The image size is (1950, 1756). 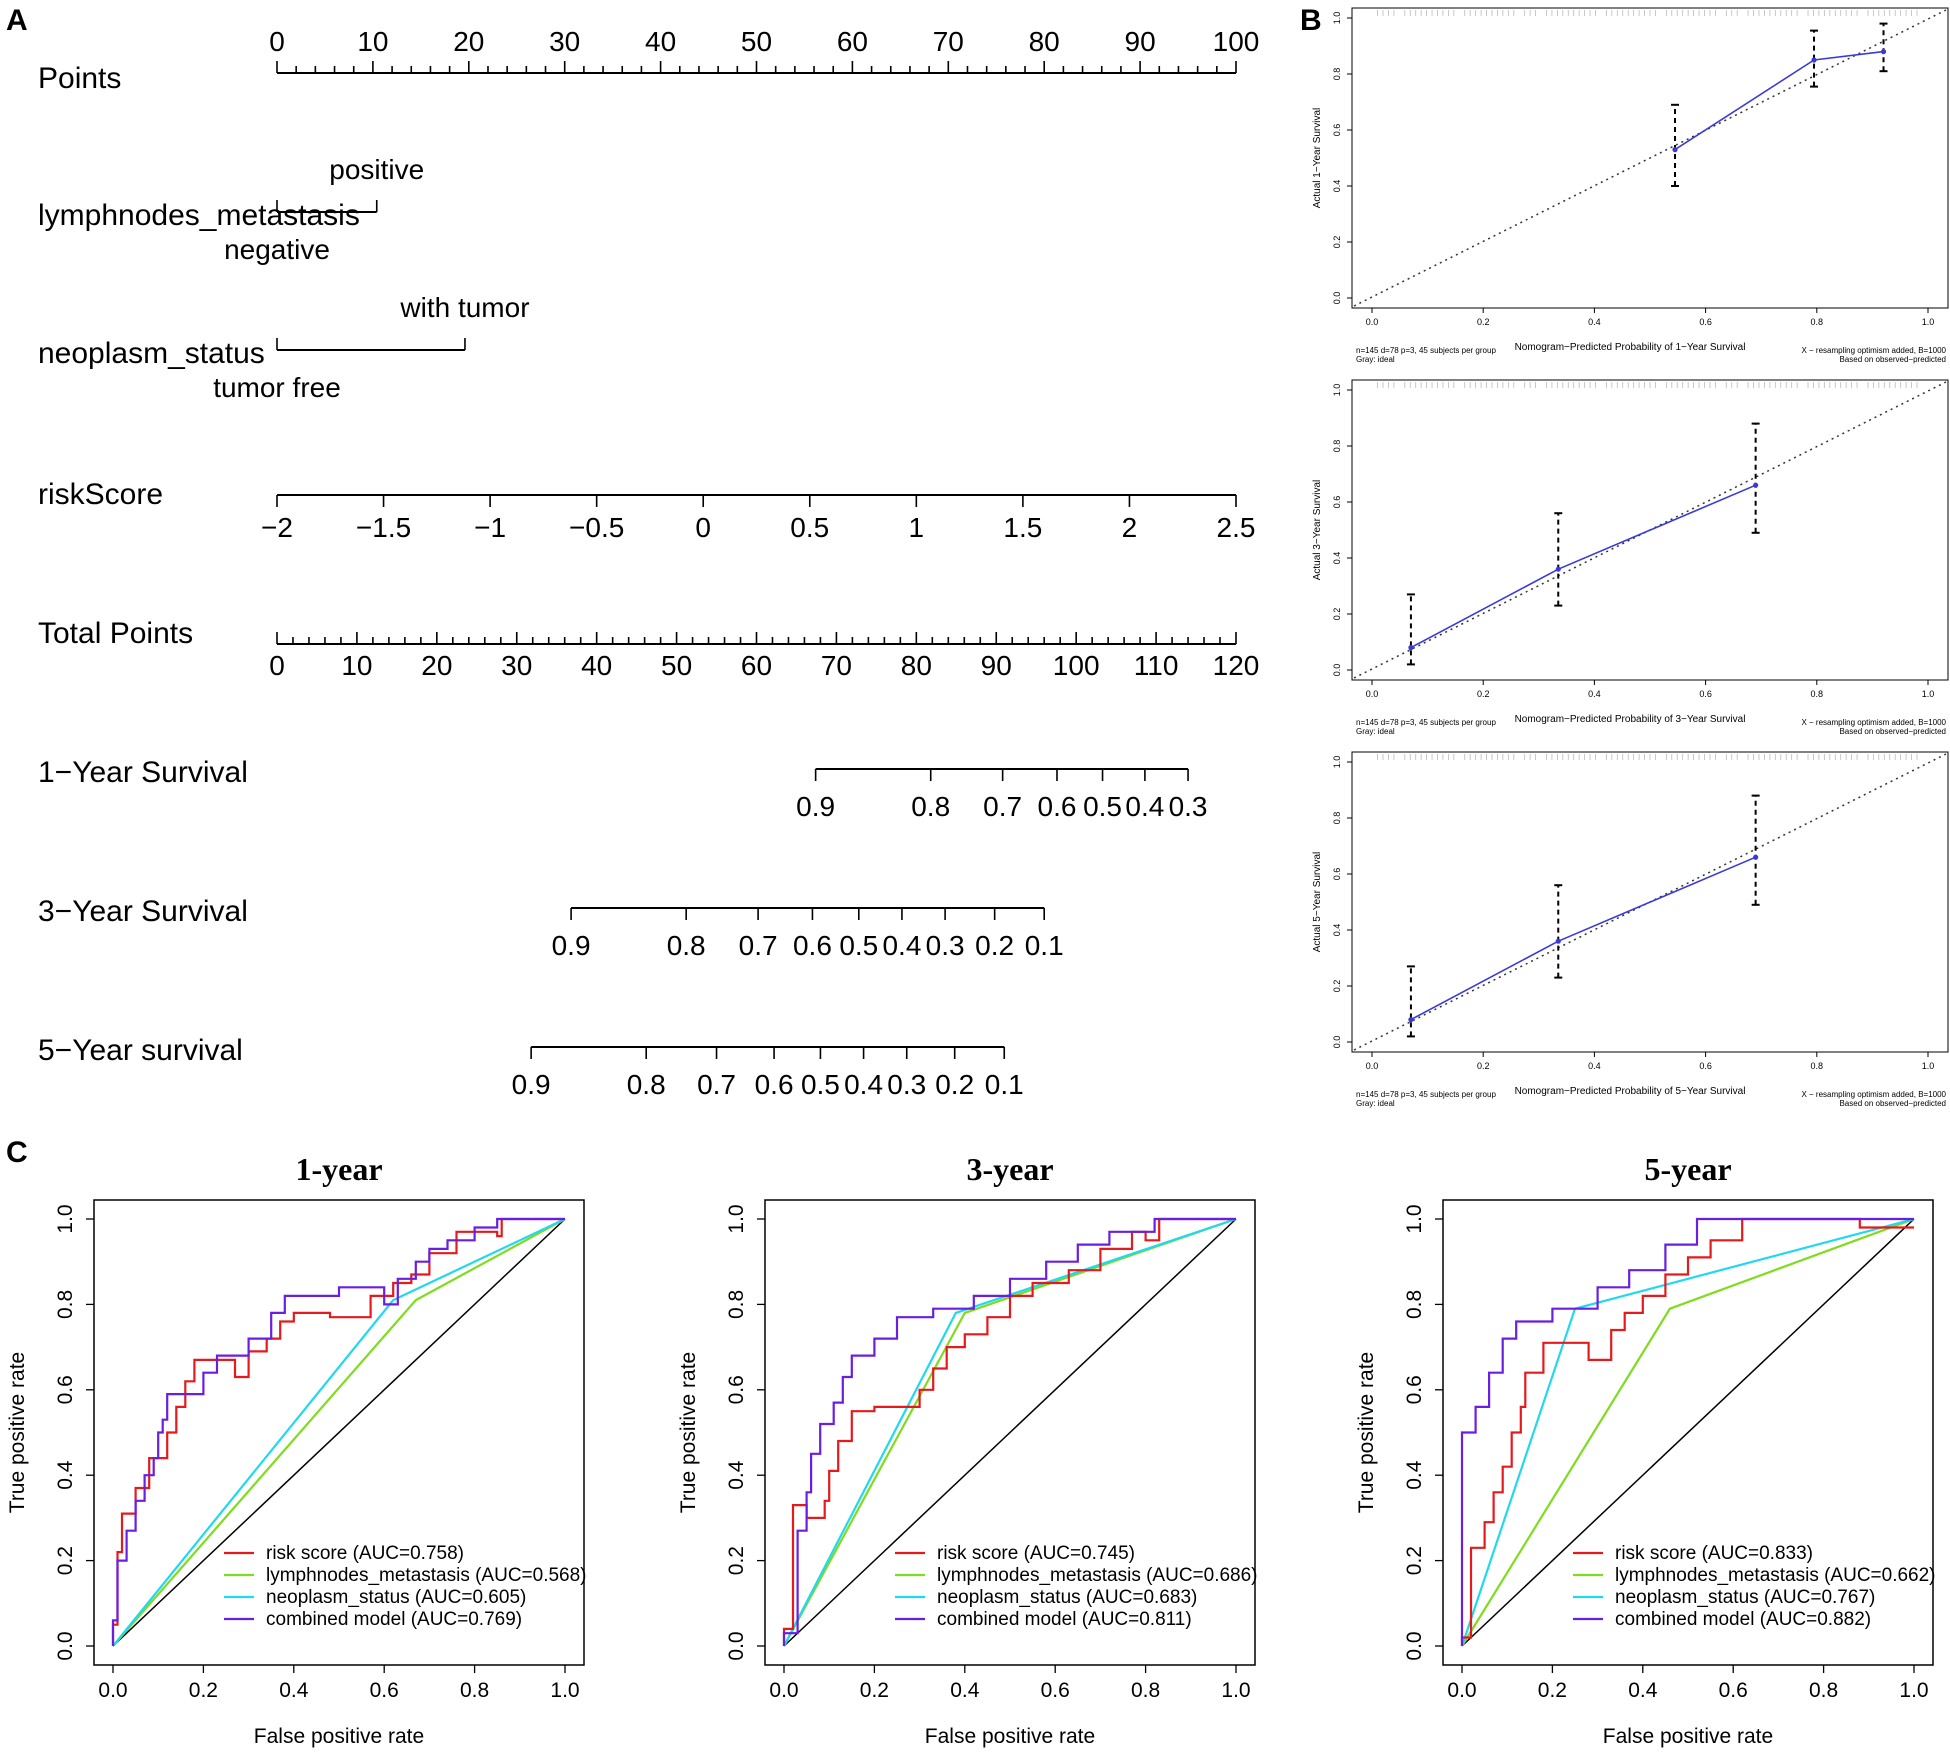 What do you see at coordinates (426, 1575) in the screenshot?
I see `roc-legend-label: lymphnodes_metastasis (AUC=0.568)` at bounding box center [426, 1575].